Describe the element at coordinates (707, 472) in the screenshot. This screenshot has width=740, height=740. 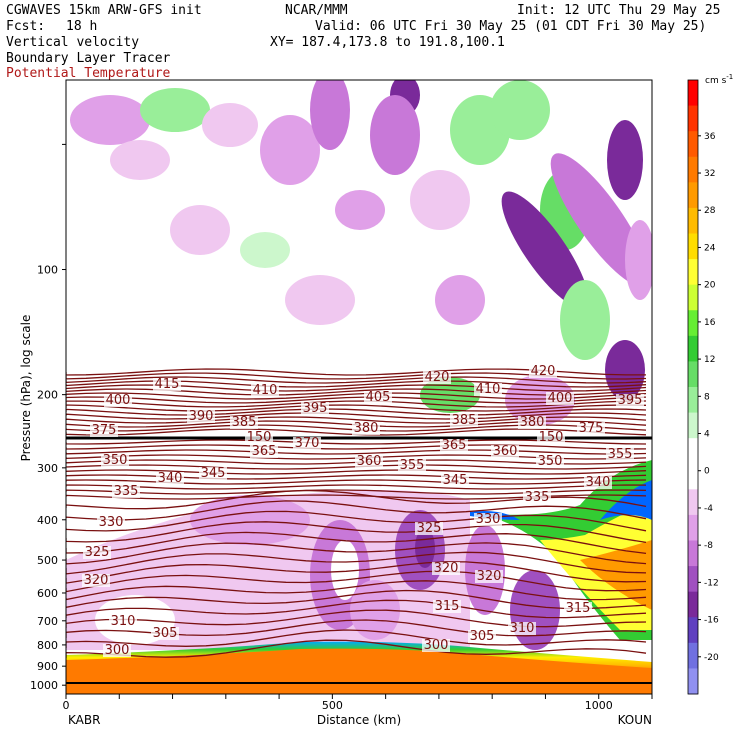
I see `colorbar-label: 0` at that location.